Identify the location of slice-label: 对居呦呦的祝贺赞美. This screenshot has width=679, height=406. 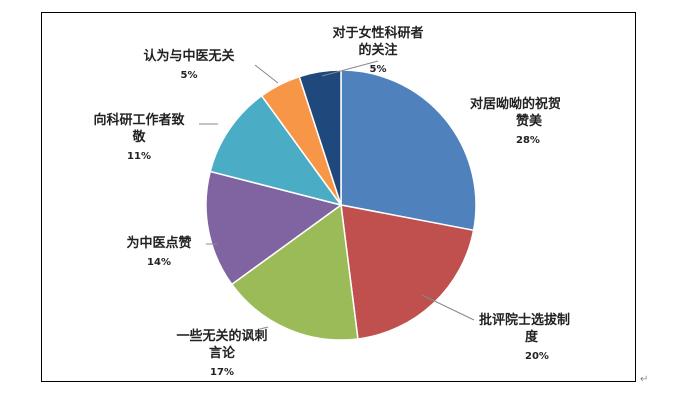
(515, 112).